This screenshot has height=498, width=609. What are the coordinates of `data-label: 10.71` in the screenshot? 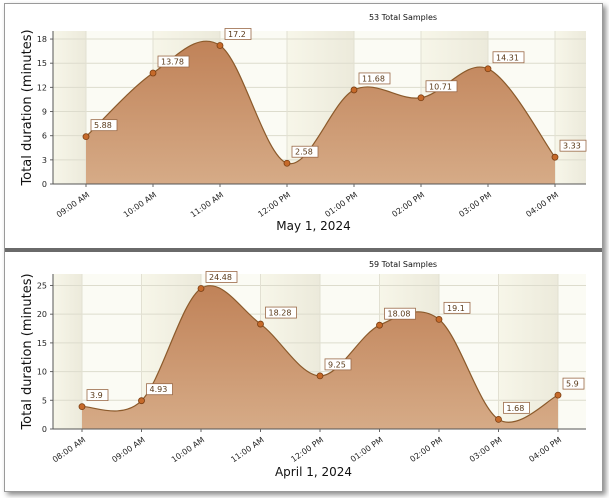 It's located at (440, 86).